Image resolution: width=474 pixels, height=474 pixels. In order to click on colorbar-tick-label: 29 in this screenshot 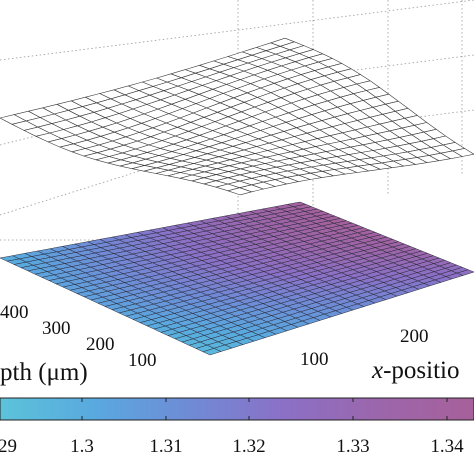, I will do `click(8, 446)`.